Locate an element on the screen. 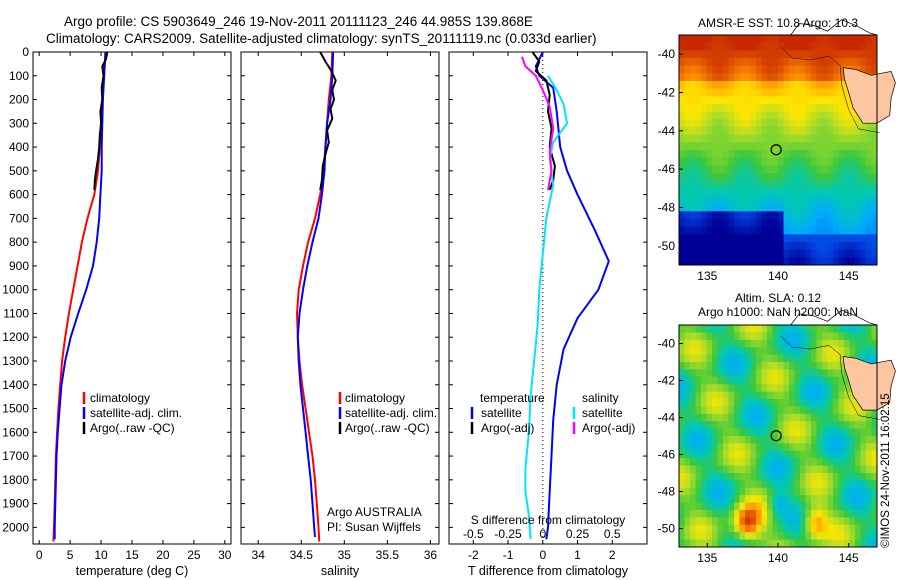 The height and width of the screenshot is (580, 900). map-y-tick-label: -48 is located at coordinates (667, 492).